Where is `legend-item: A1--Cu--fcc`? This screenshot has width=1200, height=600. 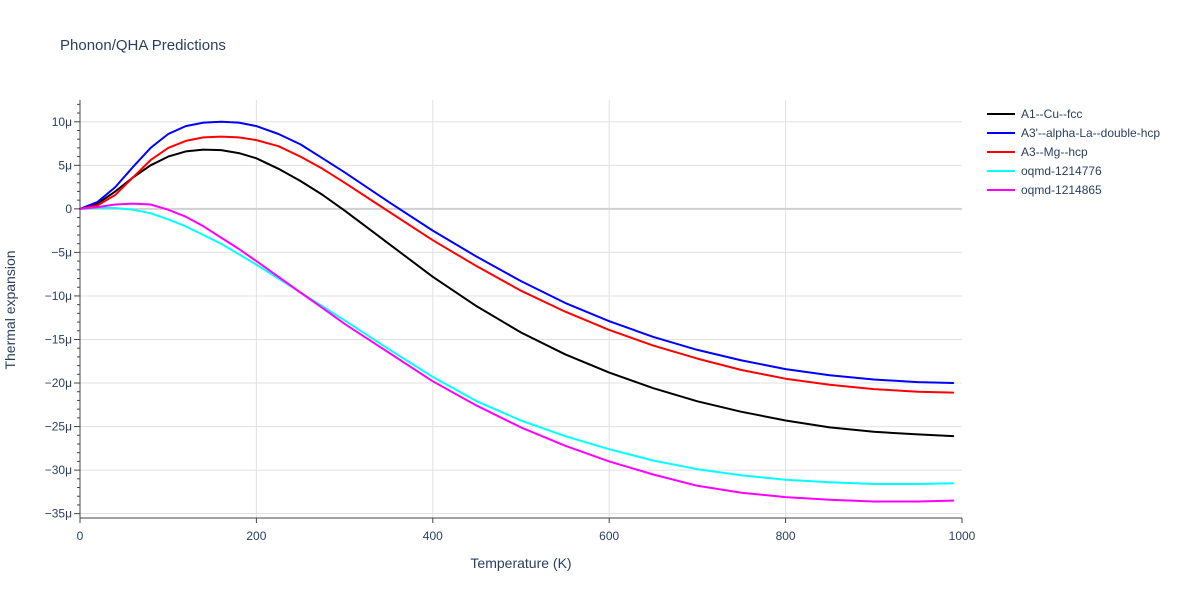
legend-item: A1--Cu--fcc is located at coordinates (1034, 114).